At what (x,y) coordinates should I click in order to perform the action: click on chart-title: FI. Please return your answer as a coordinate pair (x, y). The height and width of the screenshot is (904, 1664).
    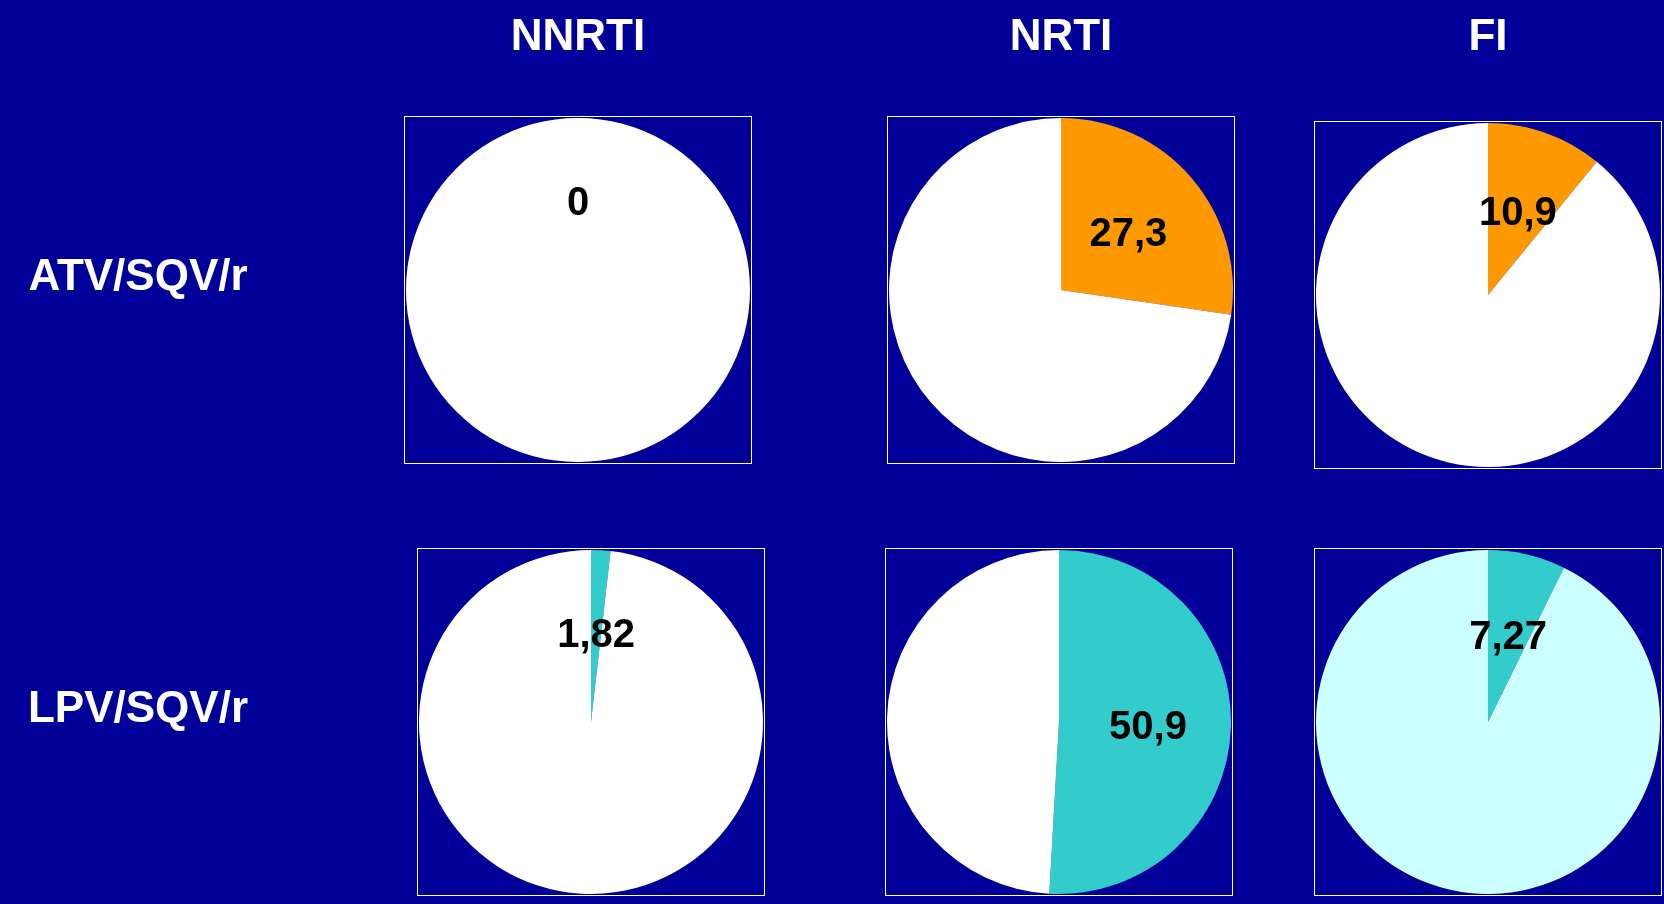
    Looking at the image, I should click on (1488, 35).